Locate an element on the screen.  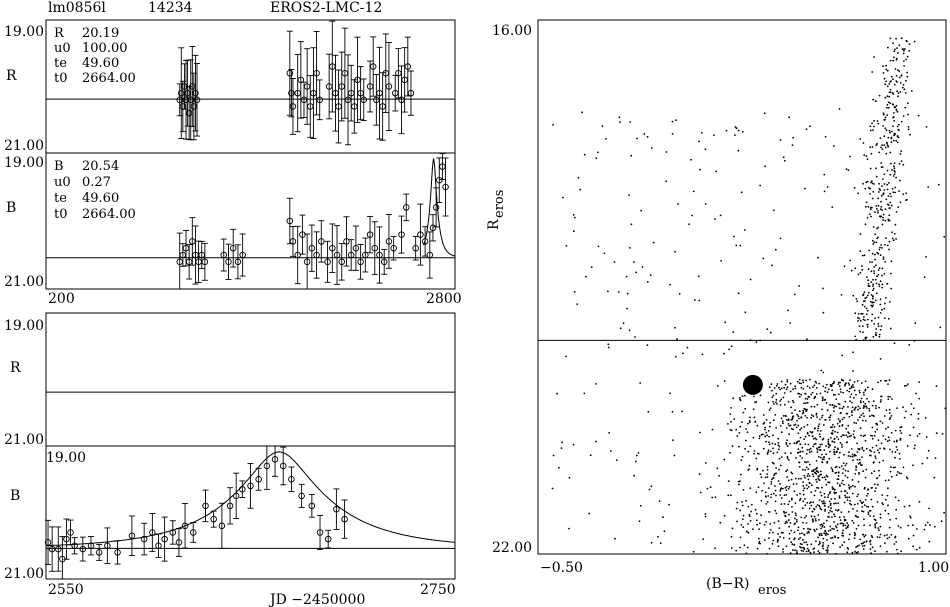
param-key: u0 is located at coordinates (62, 182).